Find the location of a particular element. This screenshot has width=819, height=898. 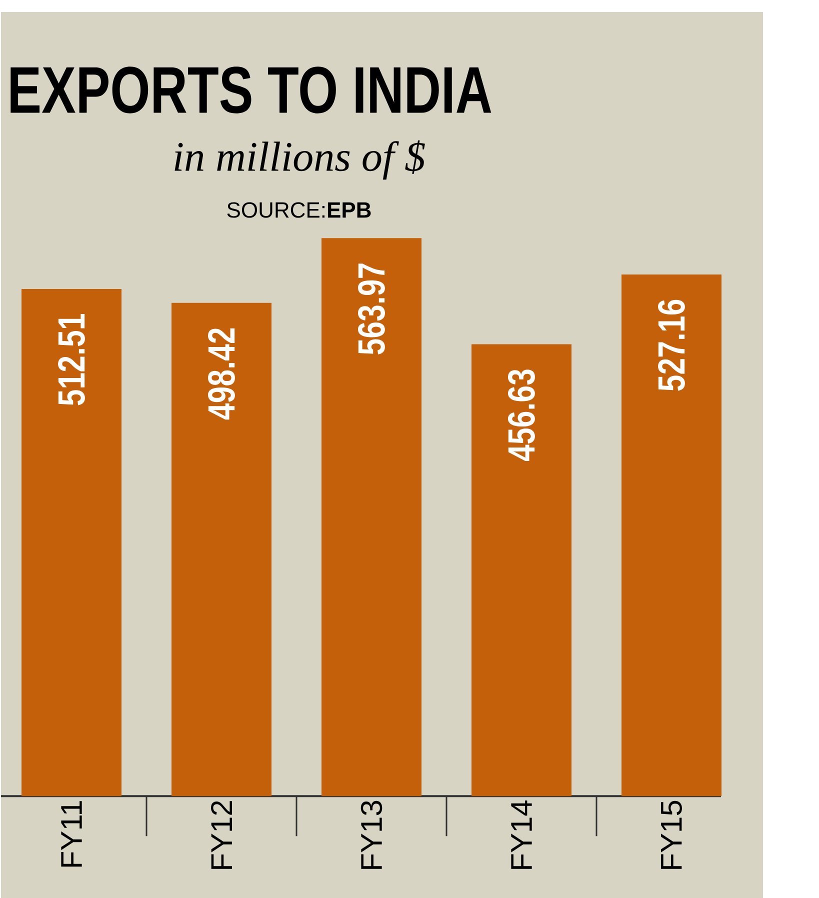

x-tick-label: FY14 is located at coordinates (521, 834).